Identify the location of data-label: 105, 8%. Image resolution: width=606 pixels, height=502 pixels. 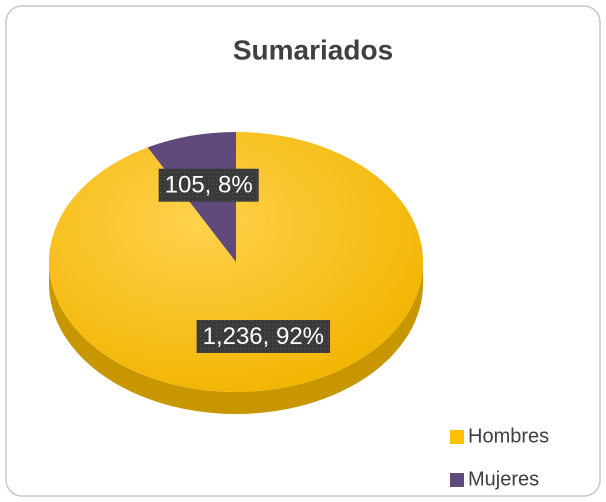
(209, 185).